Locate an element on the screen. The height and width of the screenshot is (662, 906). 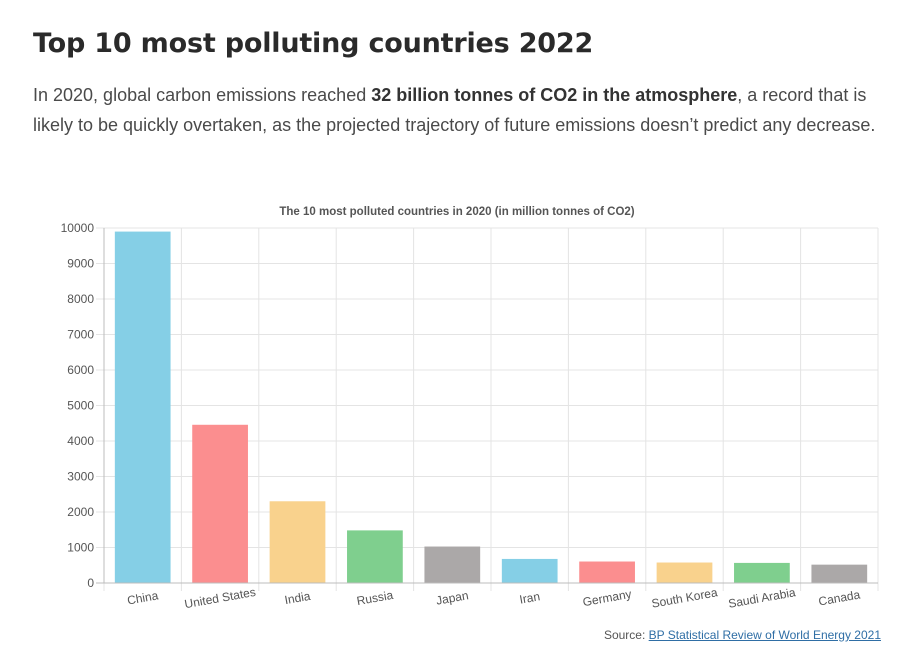
bar-south-korea is located at coordinates (684, 572).